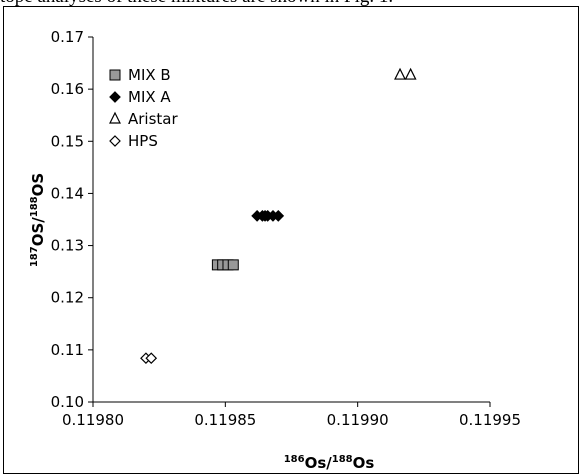 This screenshot has width=584, height=475. What do you see at coordinates (225, 420) in the screenshot?
I see `x-tick-label: 0.11985` at bounding box center [225, 420].